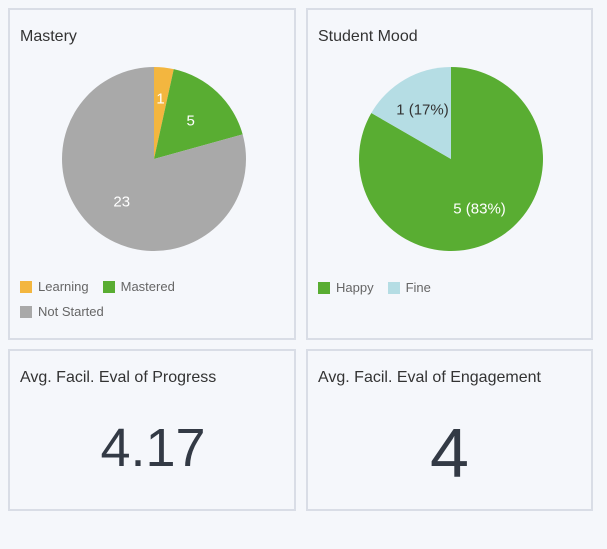 The image size is (607, 549). I want to click on legend-swatch-happy, so click(324, 287).